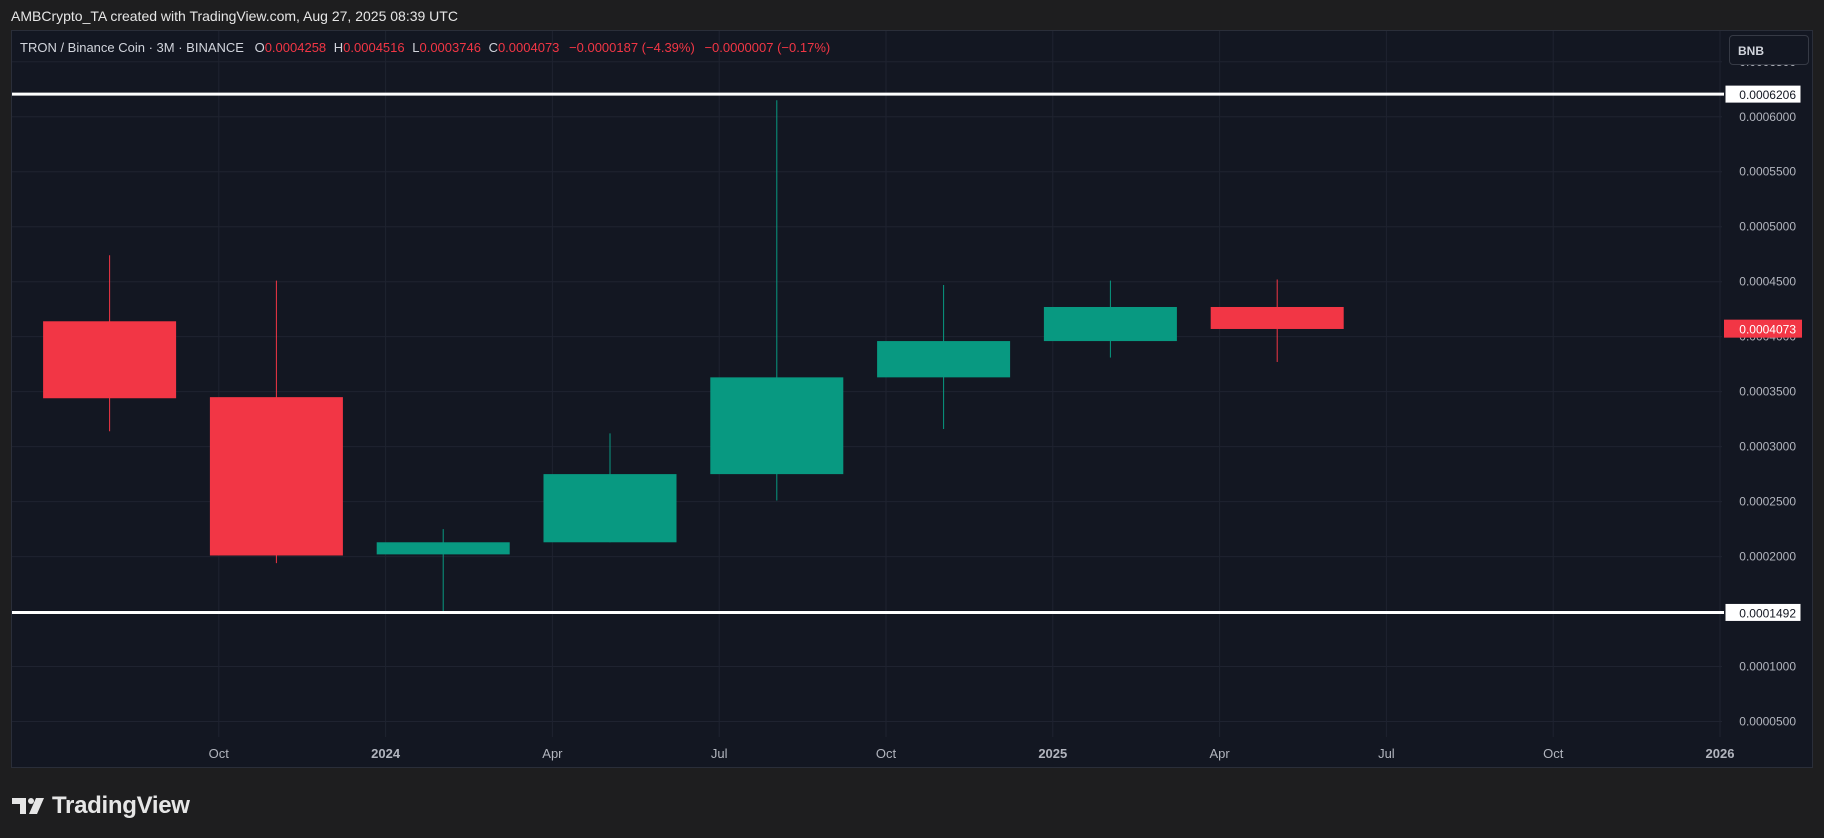  Describe the element at coordinates (132, 47) in the screenshot. I see `legend-symbol: TRON / Binance Coin · 3M · BINANCE` at that location.